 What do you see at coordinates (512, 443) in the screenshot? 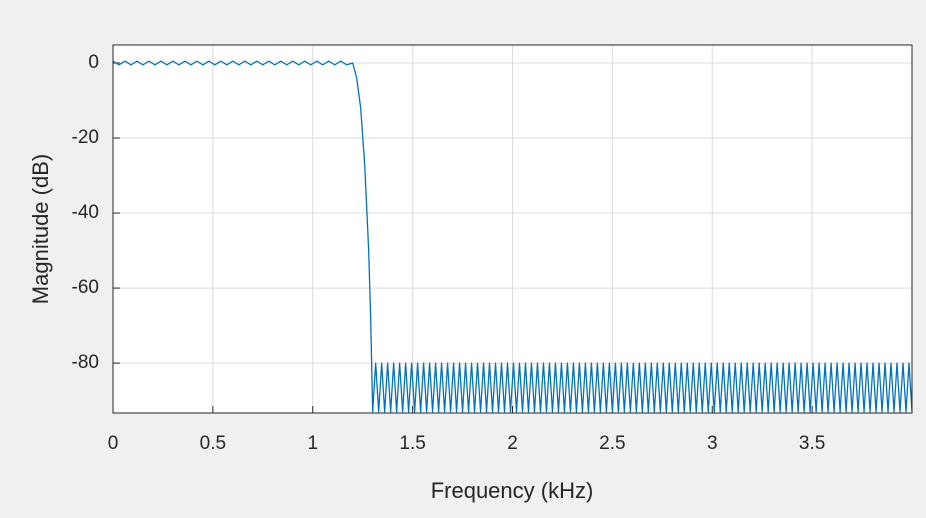
I see `x-tick-label: 2` at bounding box center [512, 443].